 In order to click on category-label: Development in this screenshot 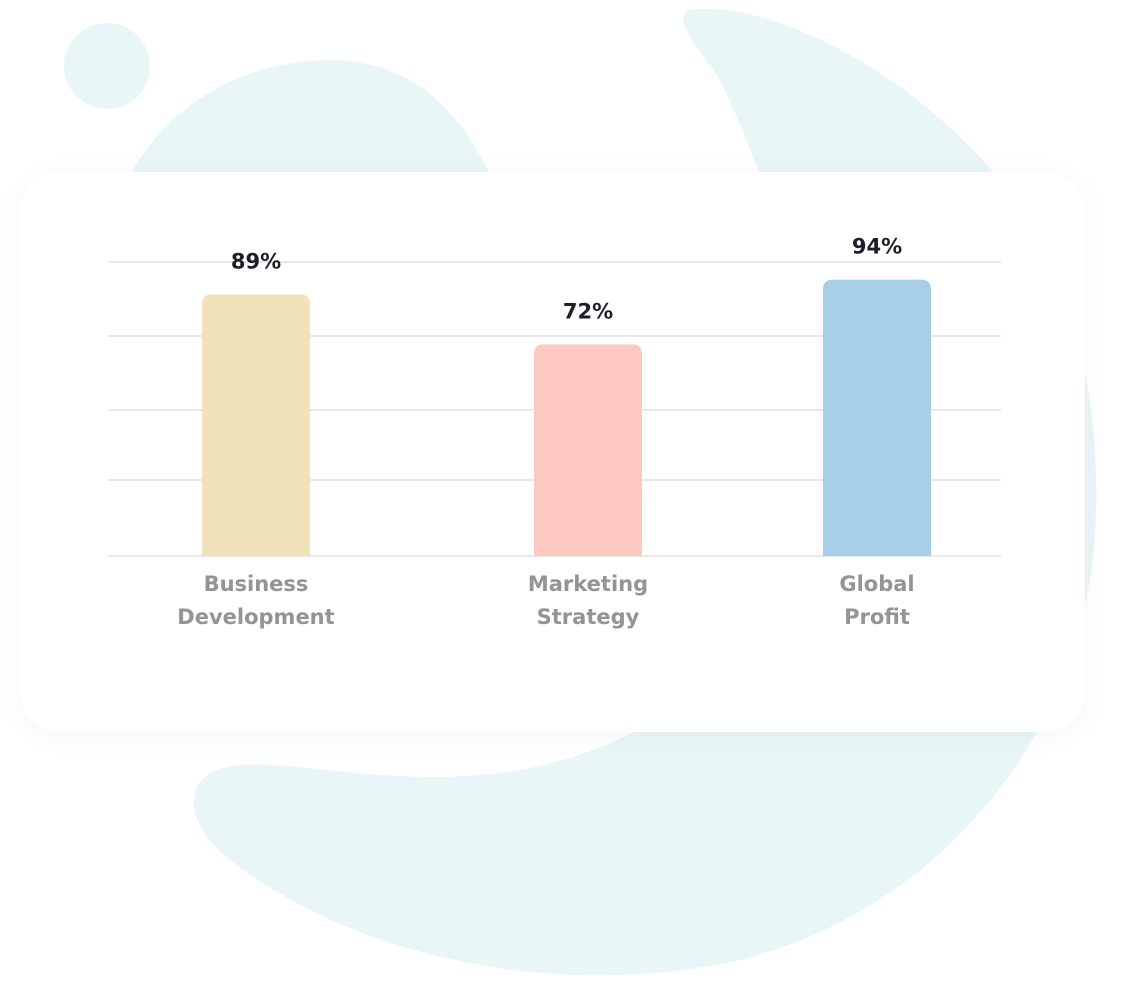, I will do `click(255, 617)`.